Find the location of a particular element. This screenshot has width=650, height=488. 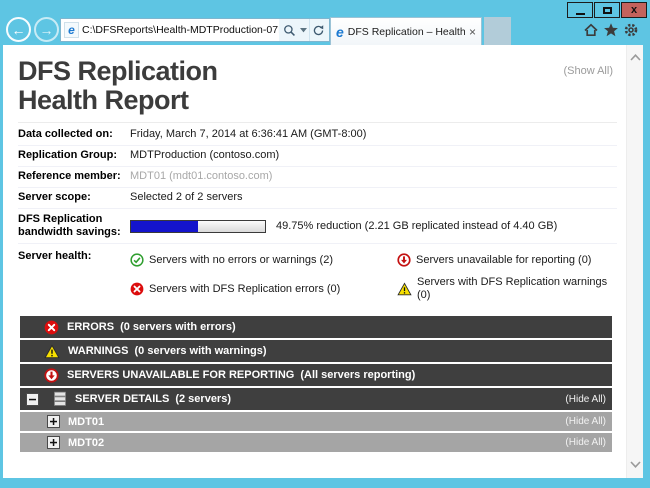

health-item-unavailable: Servers unavailable for reporting (0) is located at coordinates (507, 260).